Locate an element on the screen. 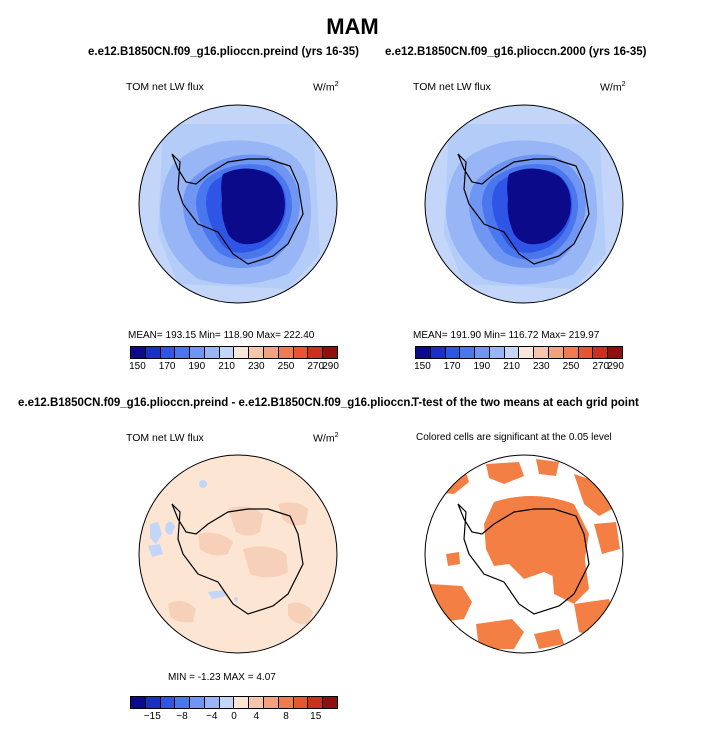  colorbar-tick-label: 8 is located at coordinates (286, 716).